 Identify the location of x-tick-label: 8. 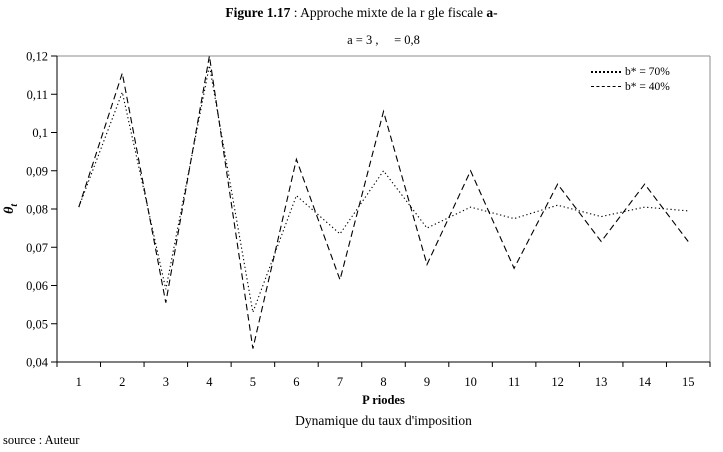
(383, 382).